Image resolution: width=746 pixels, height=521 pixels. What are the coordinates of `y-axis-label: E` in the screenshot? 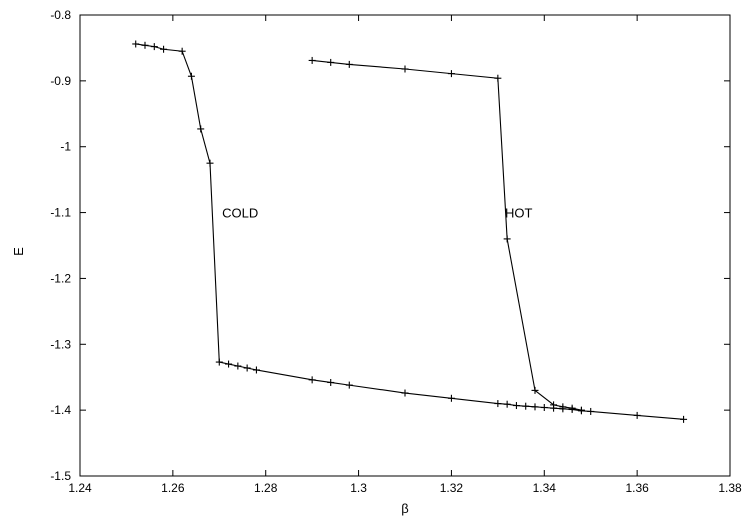 It's located at (18, 251).